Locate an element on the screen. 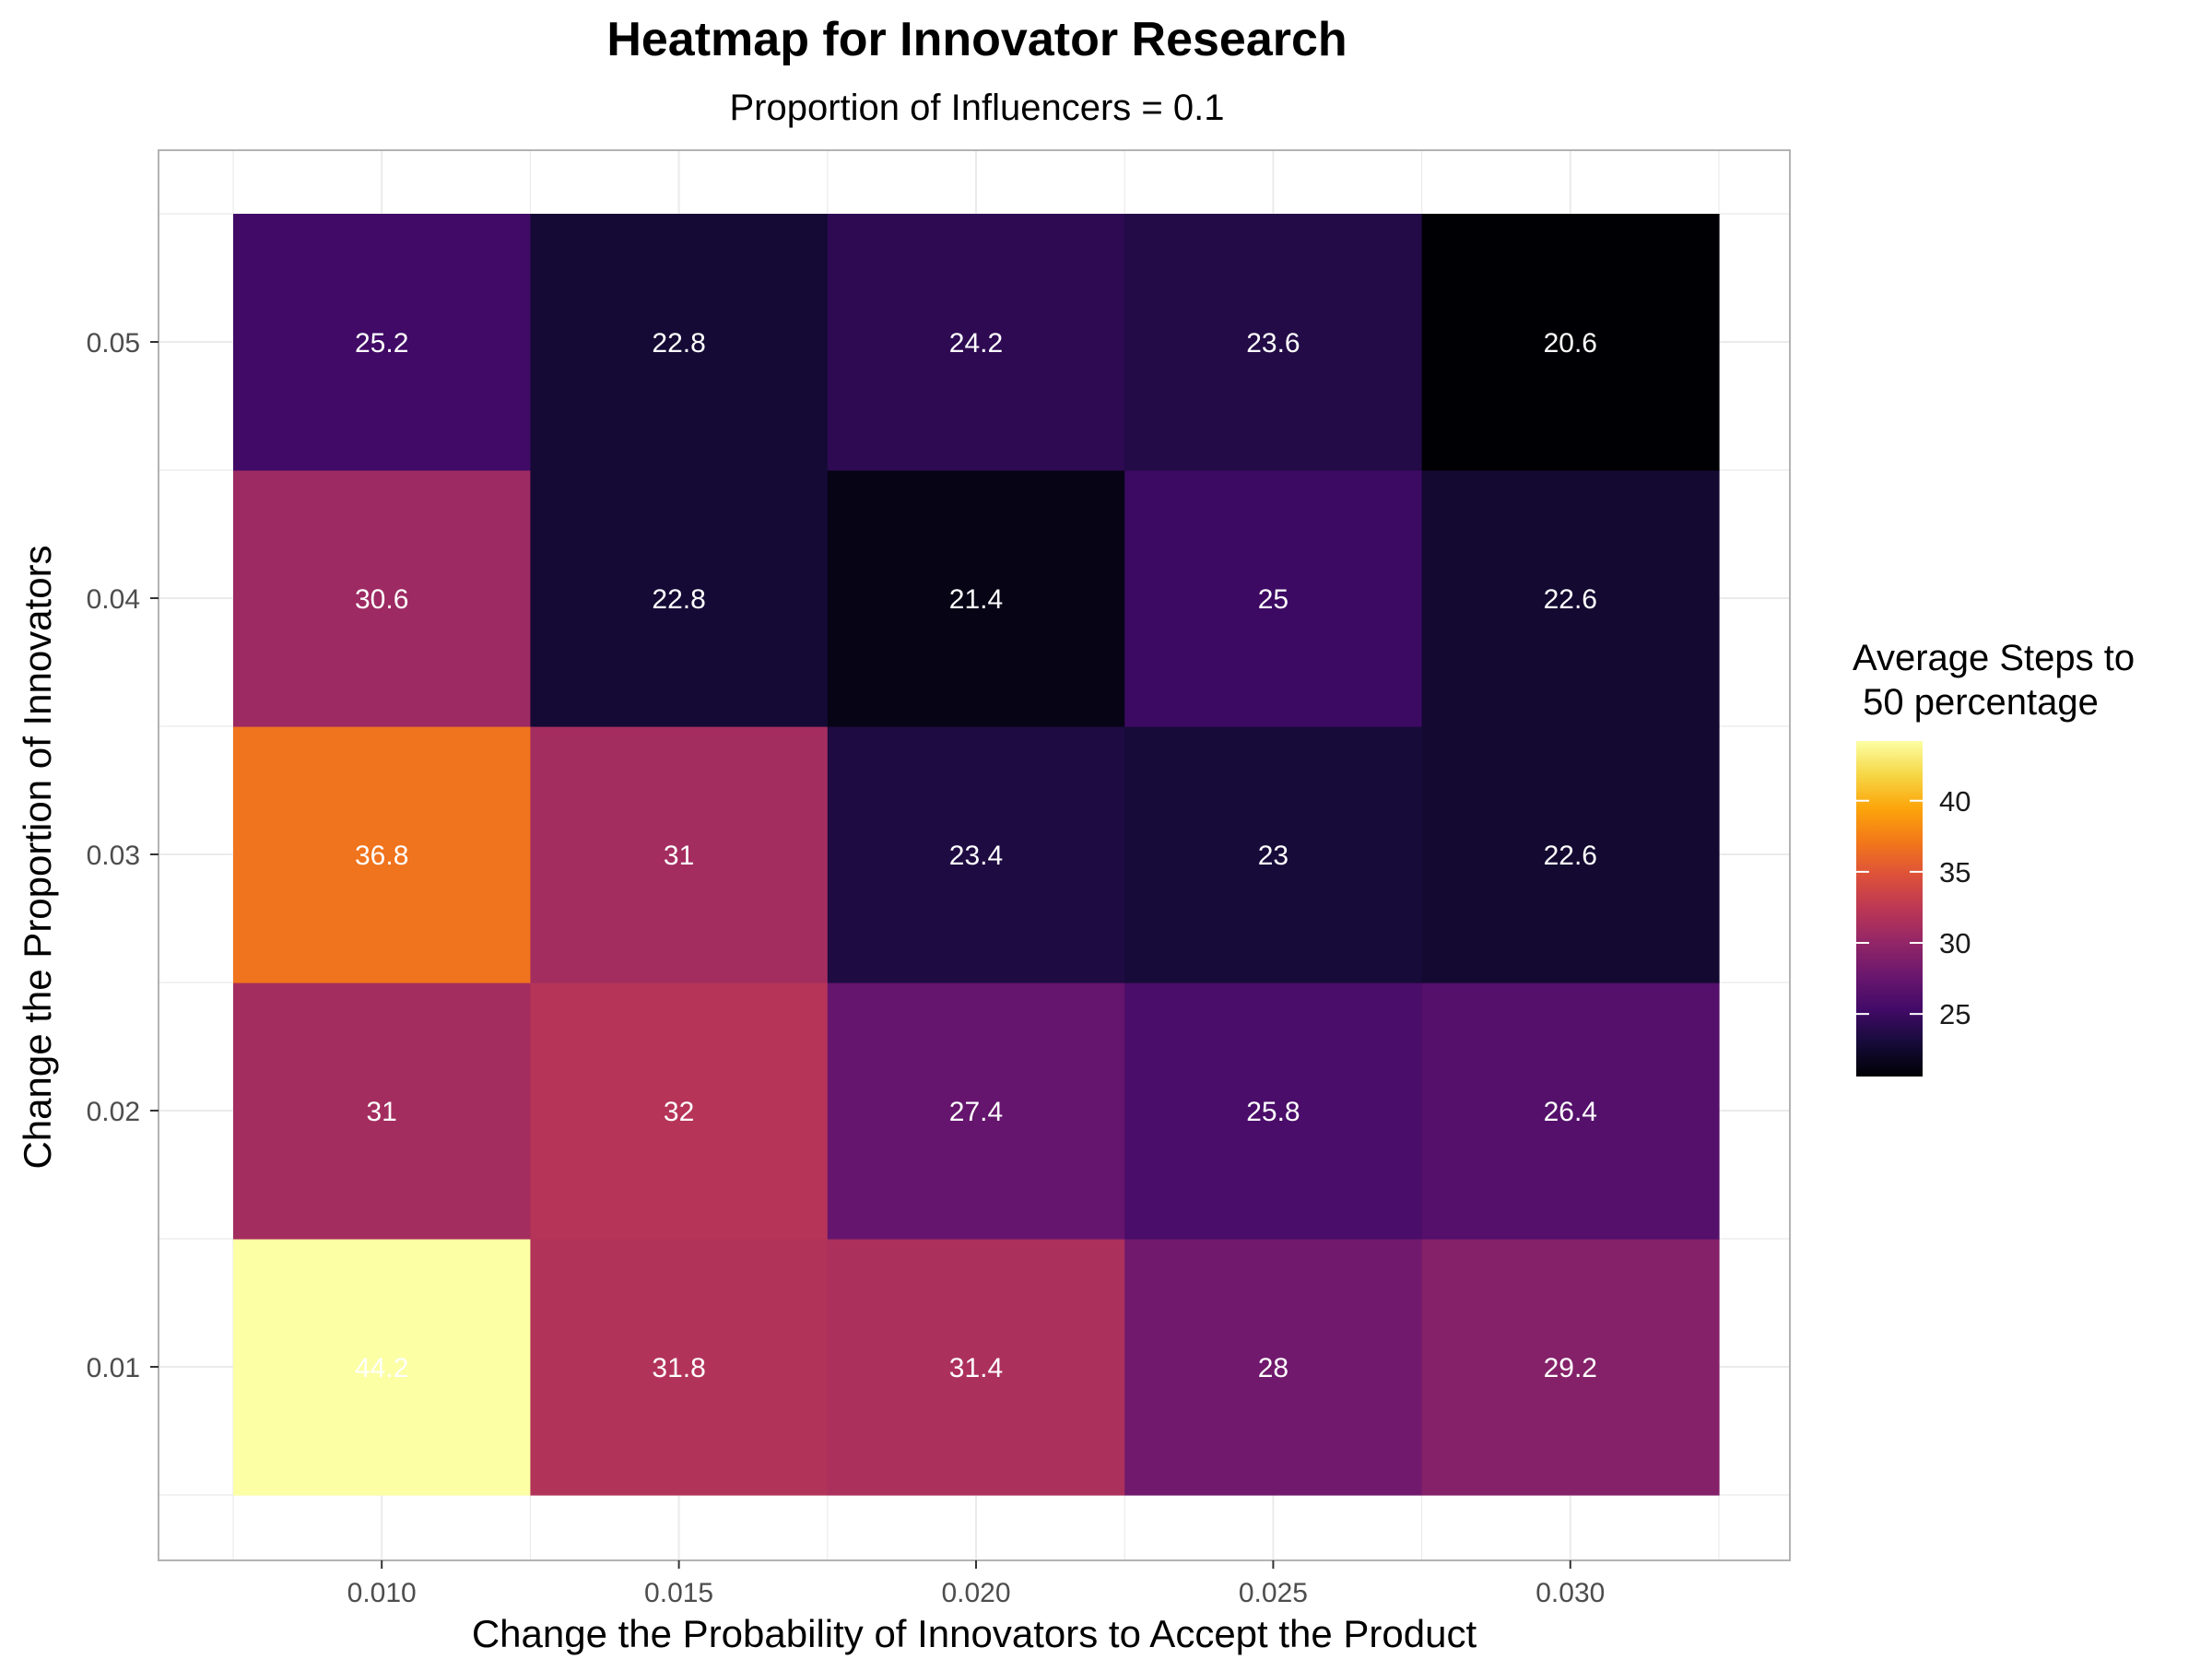  cell-value-label: 21.4 is located at coordinates (976, 599).